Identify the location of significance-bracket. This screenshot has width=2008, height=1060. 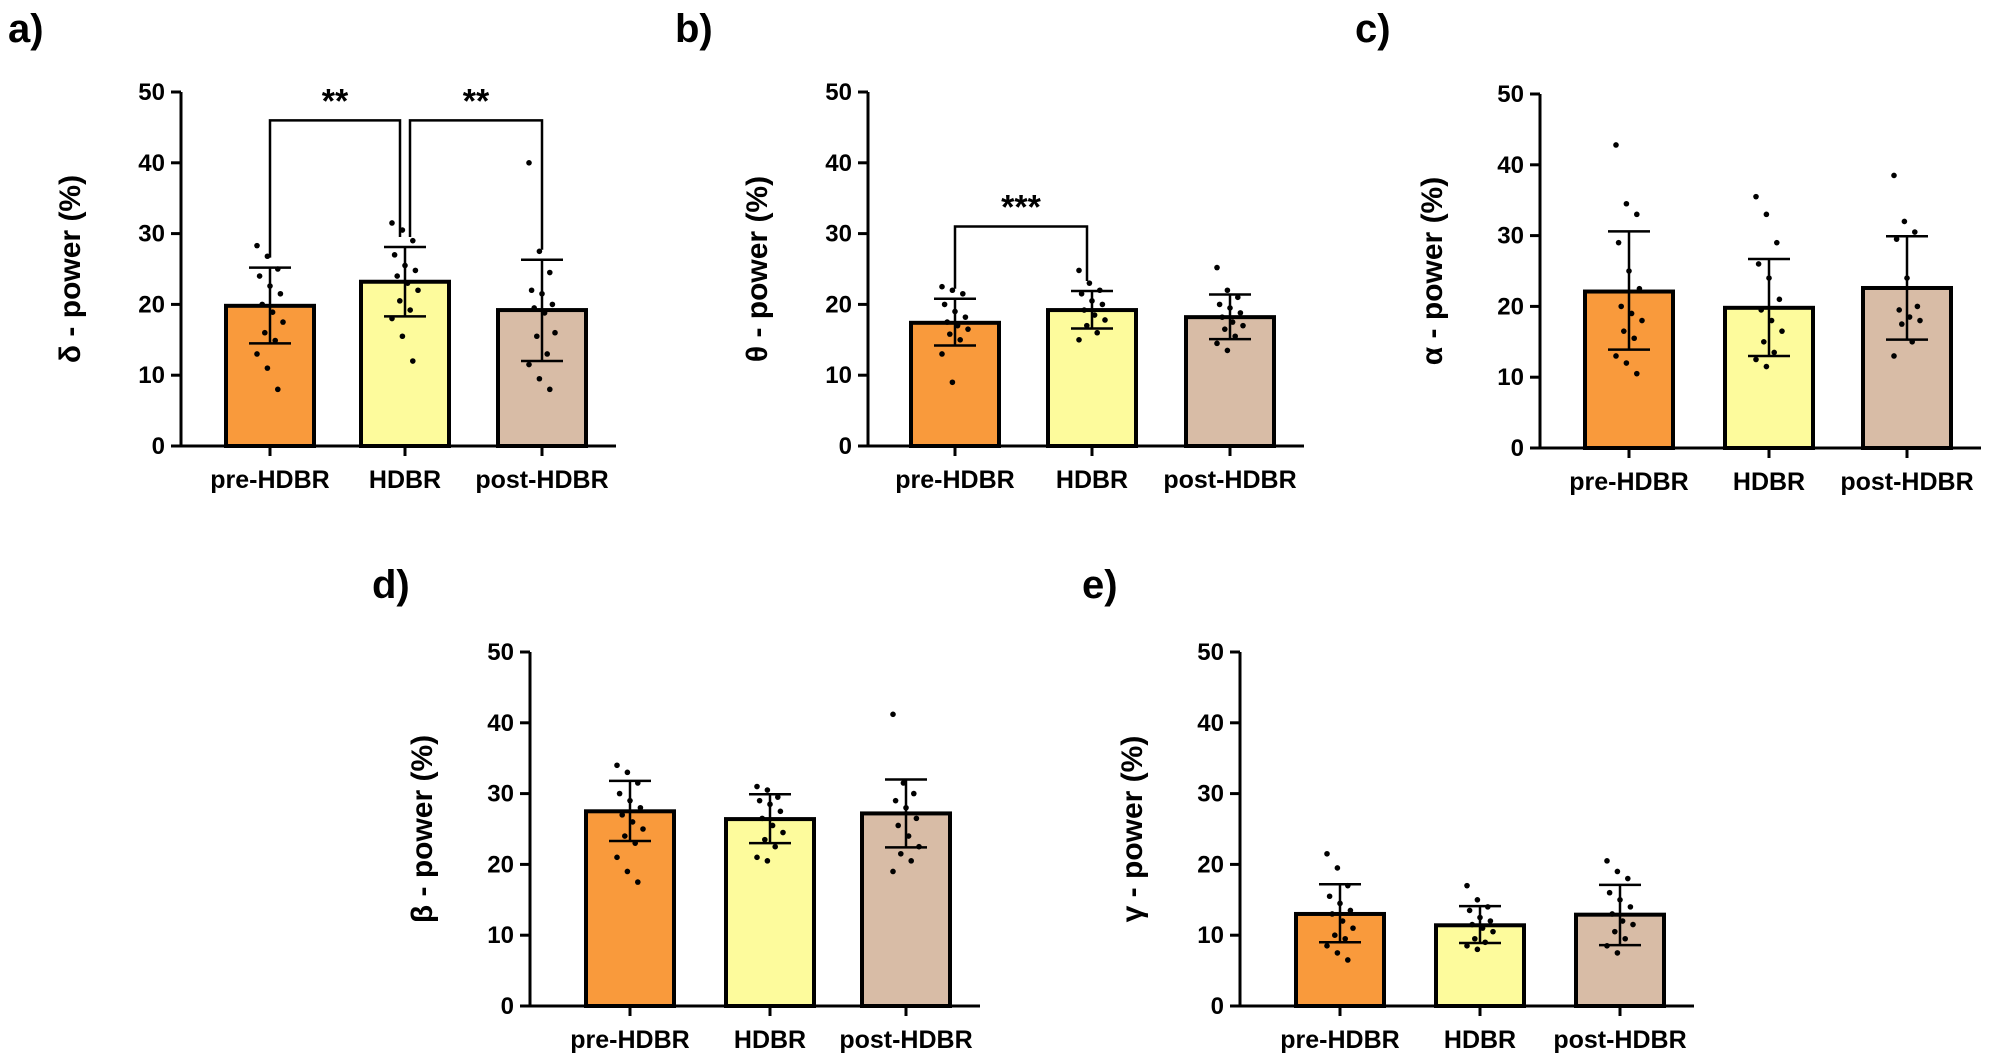
(335, 188).